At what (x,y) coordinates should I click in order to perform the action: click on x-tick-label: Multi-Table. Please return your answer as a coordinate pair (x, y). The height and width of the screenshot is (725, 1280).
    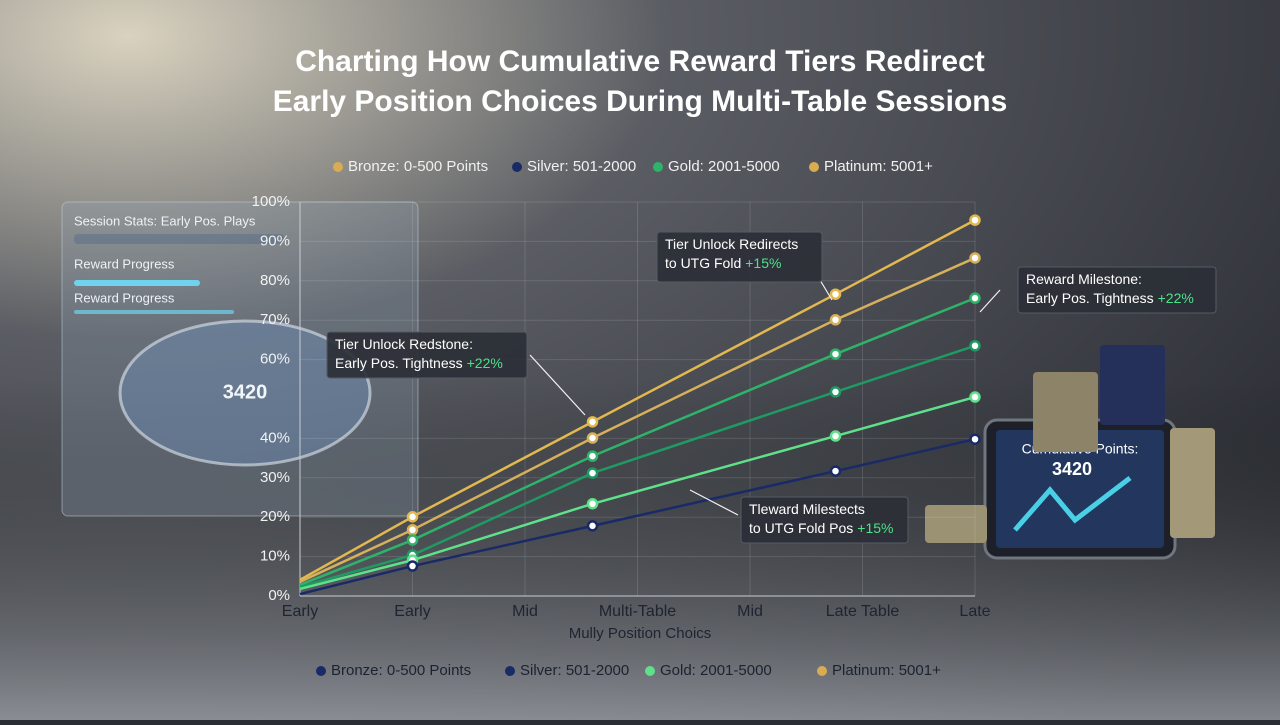
    Looking at the image, I should click on (637, 611).